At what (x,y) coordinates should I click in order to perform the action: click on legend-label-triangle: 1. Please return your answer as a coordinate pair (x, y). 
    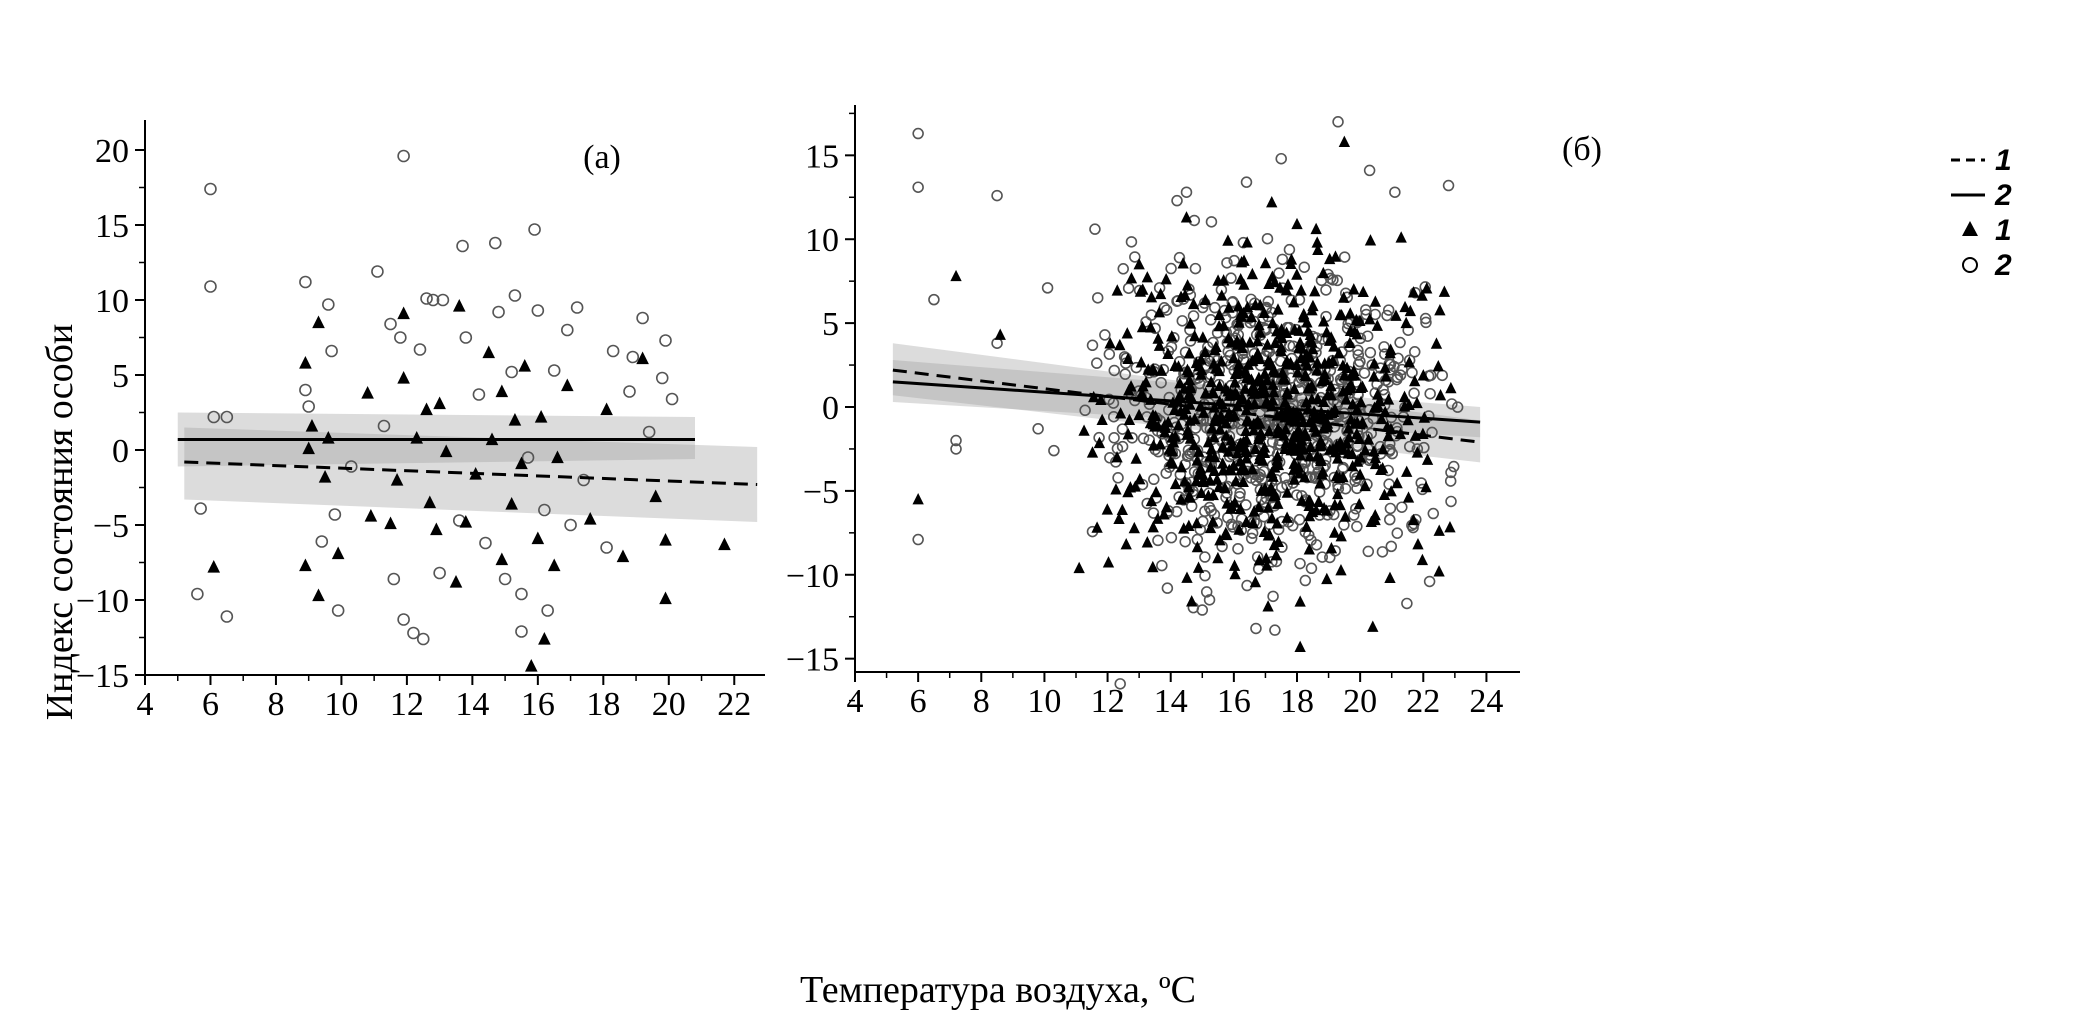
    Looking at the image, I should click on (2003, 230).